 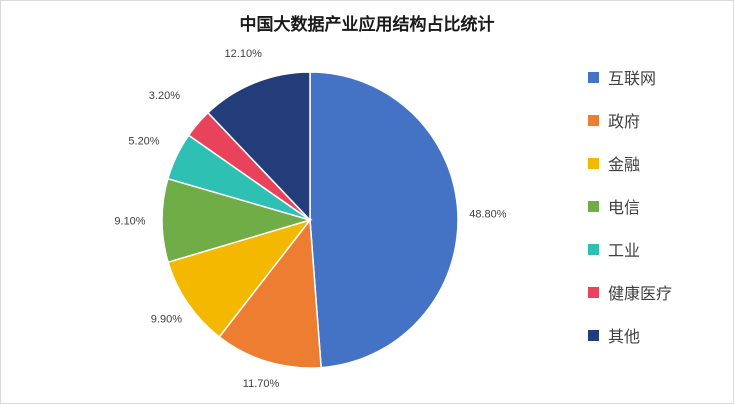 What do you see at coordinates (640, 293) in the screenshot?
I see `legend-label: 健康医疗` at bounding box center [640, 293].